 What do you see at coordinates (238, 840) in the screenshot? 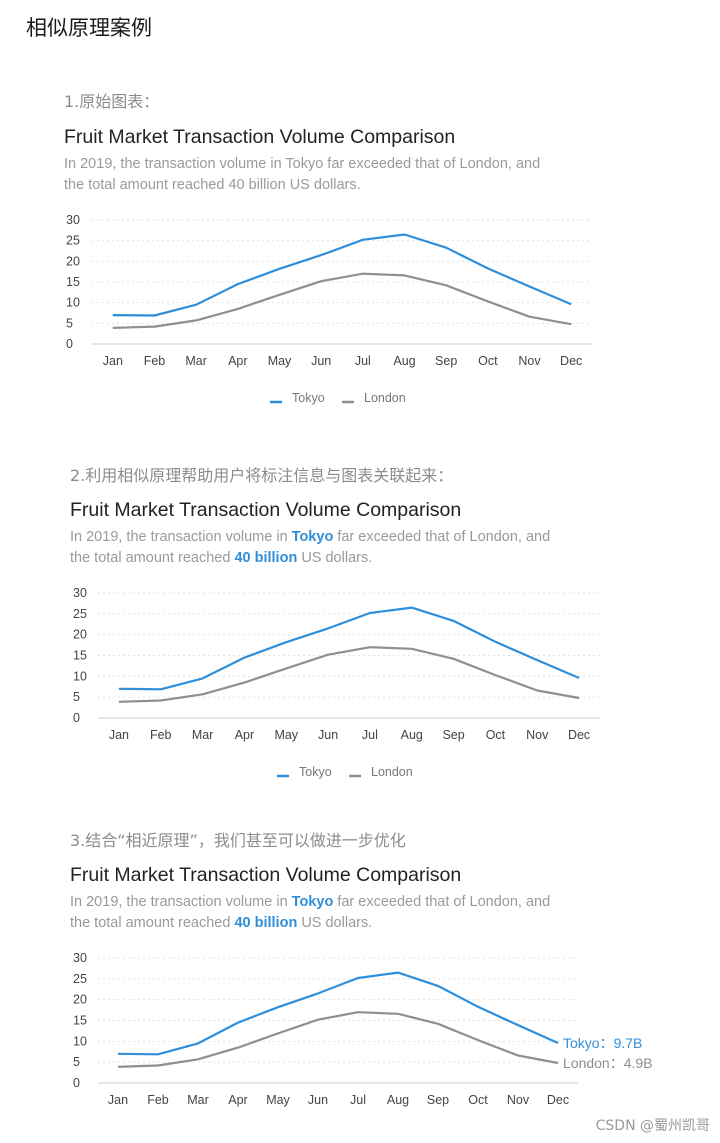
I see `section-label: 3.结合“相近原理”，我们甚至可以做进一步优化` at bounding box center [238, 840].